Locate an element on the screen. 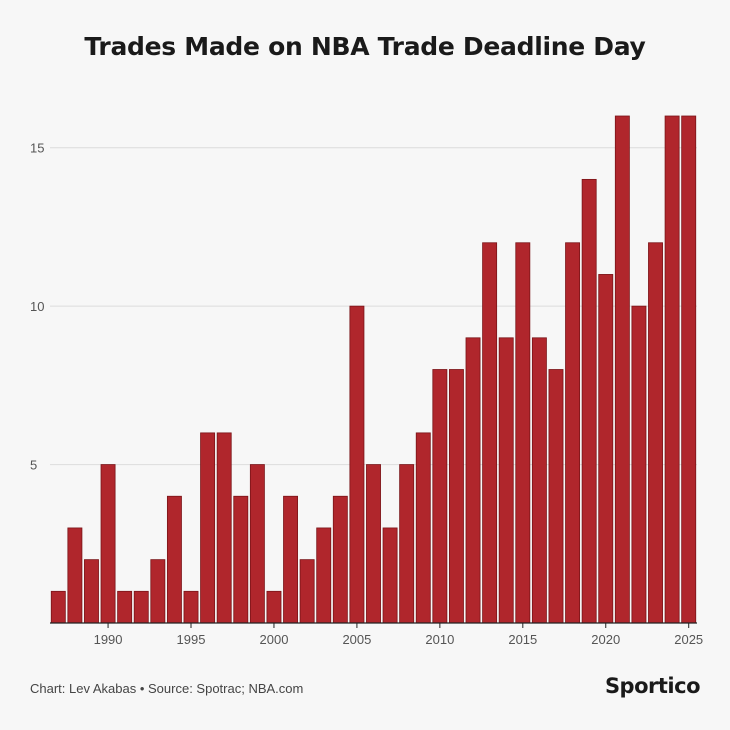 This screenshot has width=730, height=730. bar-2007 is located at coordinates (390, 575).